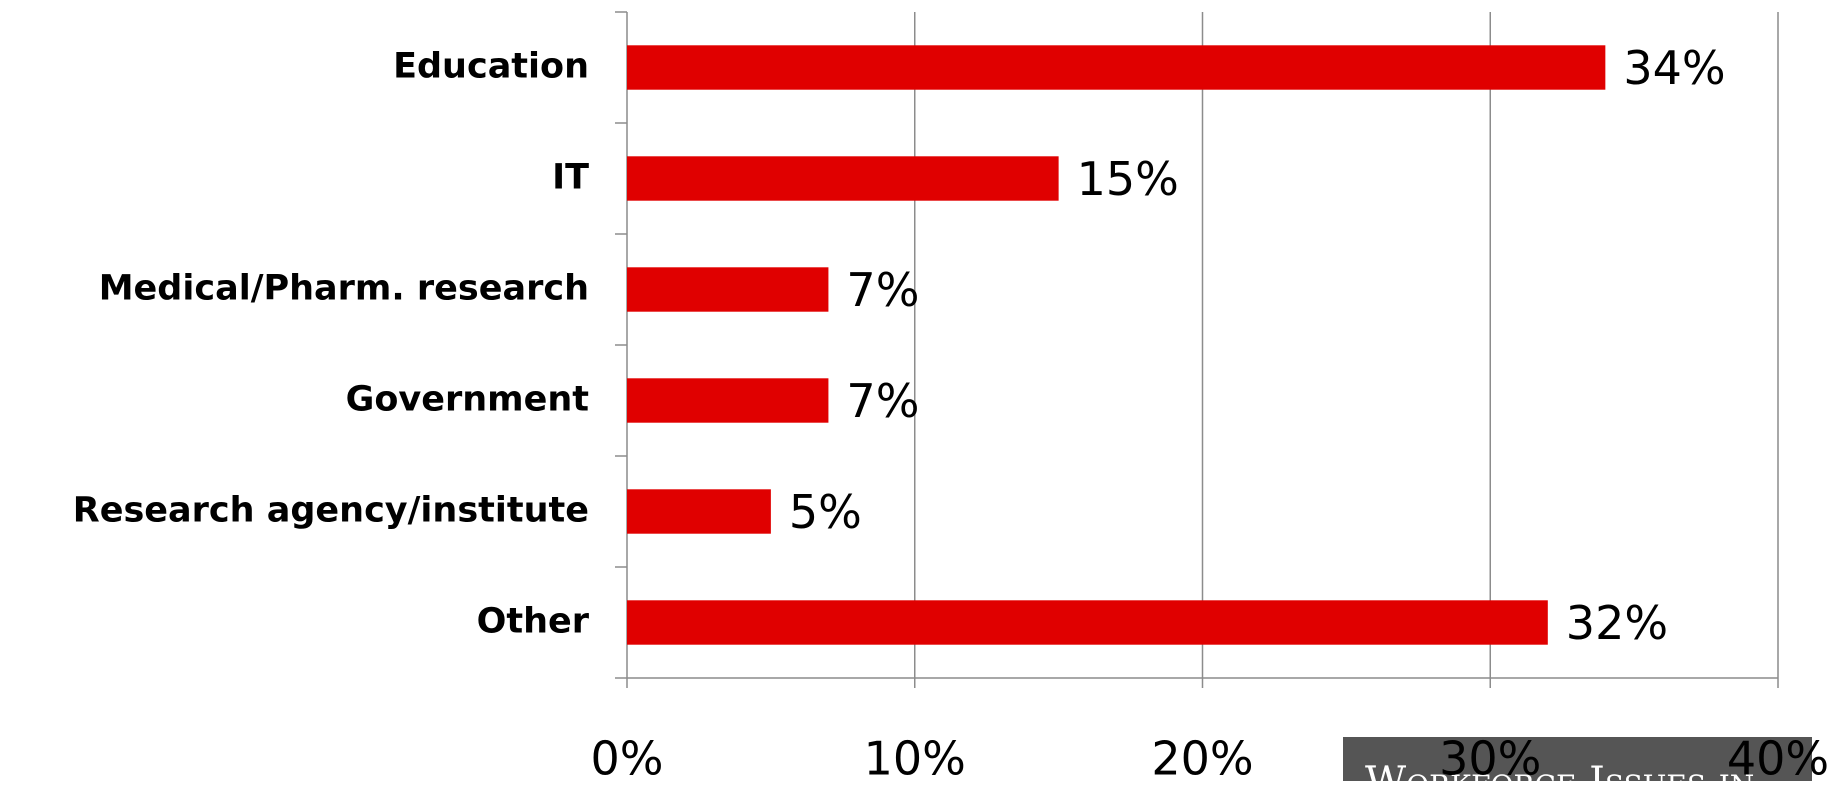 The image size is (1839, 785). Describe the element at coordinates (1617, 623) in the screenshot. I see `value-label: 32%` at that location.